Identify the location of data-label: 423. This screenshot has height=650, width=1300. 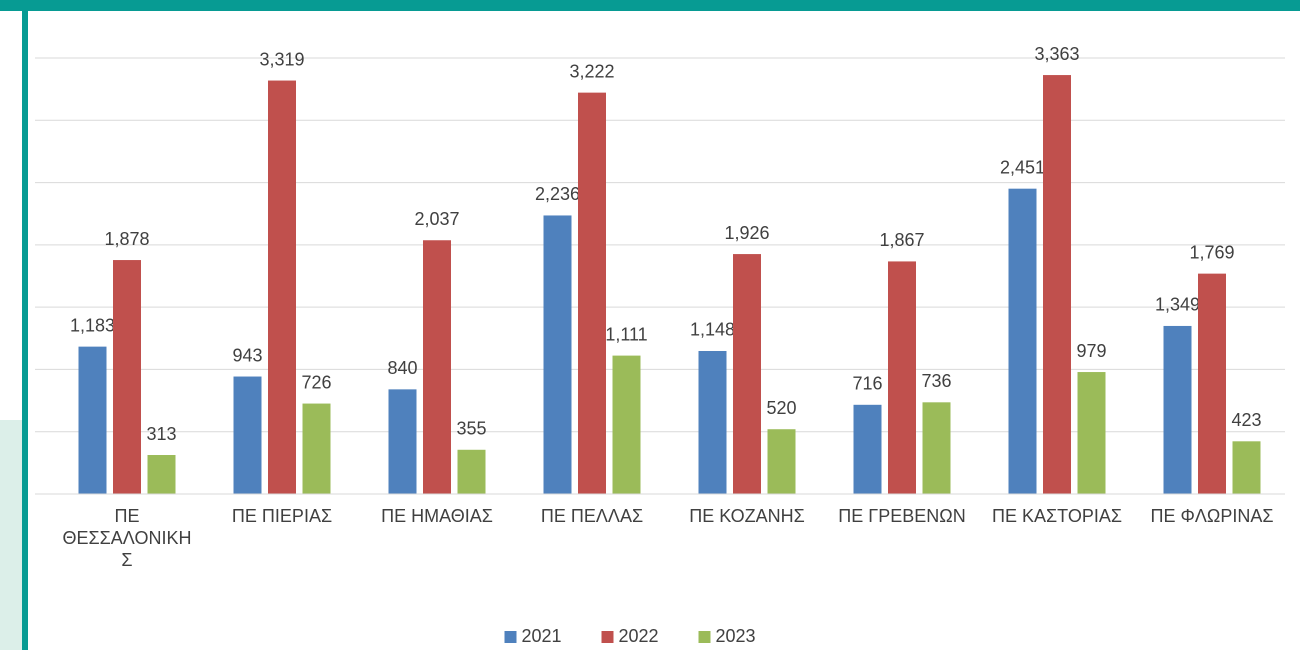
(1246, 420).